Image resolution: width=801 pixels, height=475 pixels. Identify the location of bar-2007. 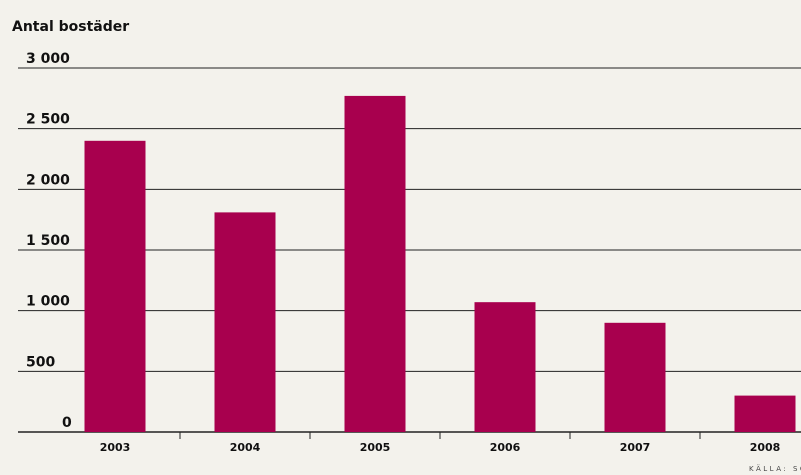
(635, 377).